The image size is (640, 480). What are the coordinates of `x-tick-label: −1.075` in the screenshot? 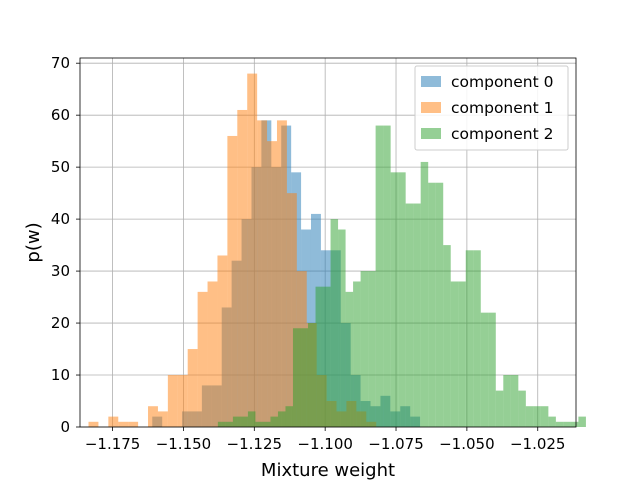 It's located at (396, 444).